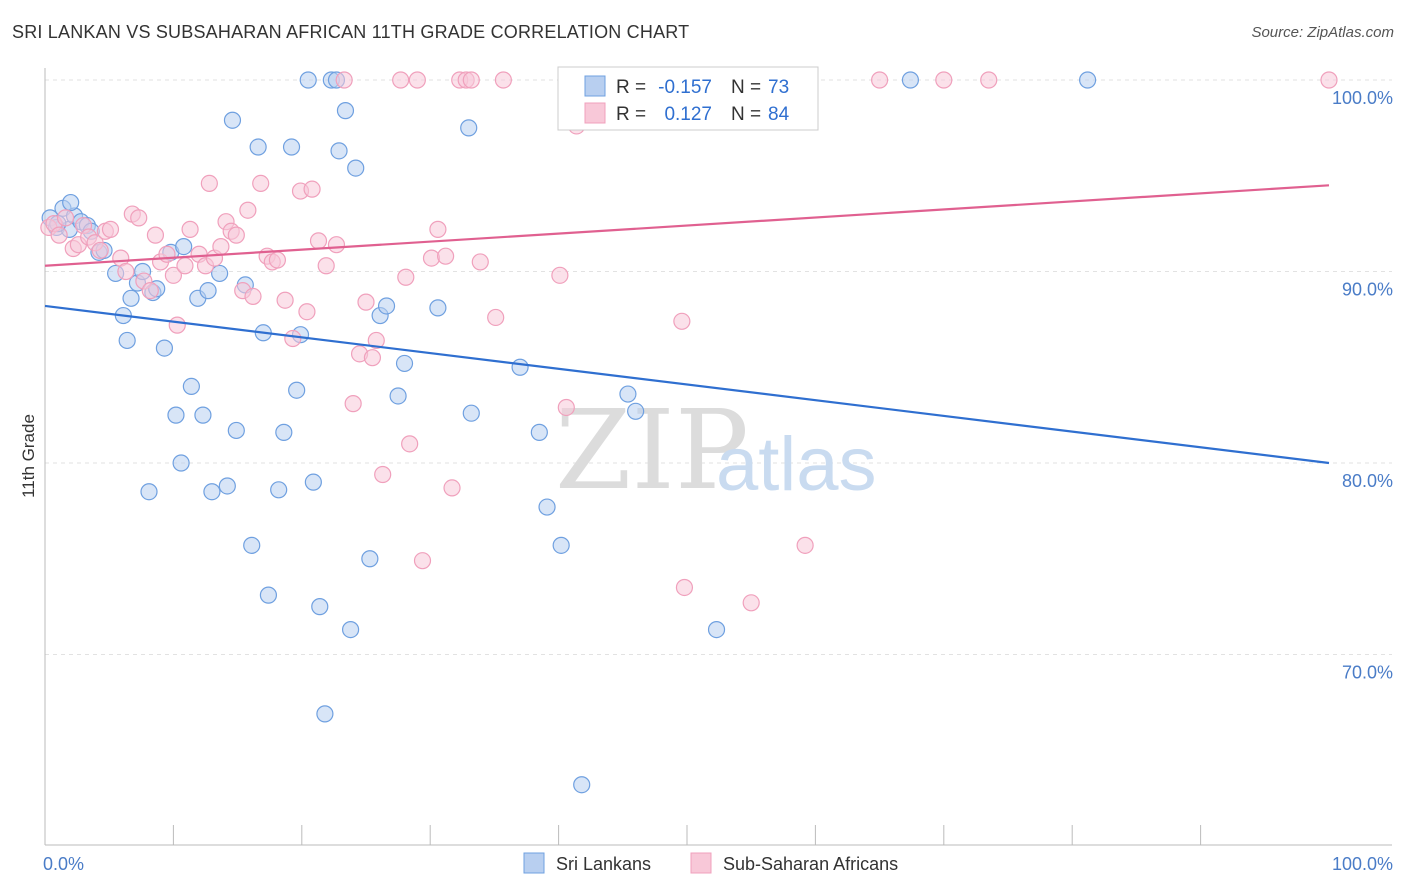 This screenshot has width=1406, height=892. Describe the element at coordinates (779, 114) in the screenshot. I see `stats-n-value-2: 84` at that location.